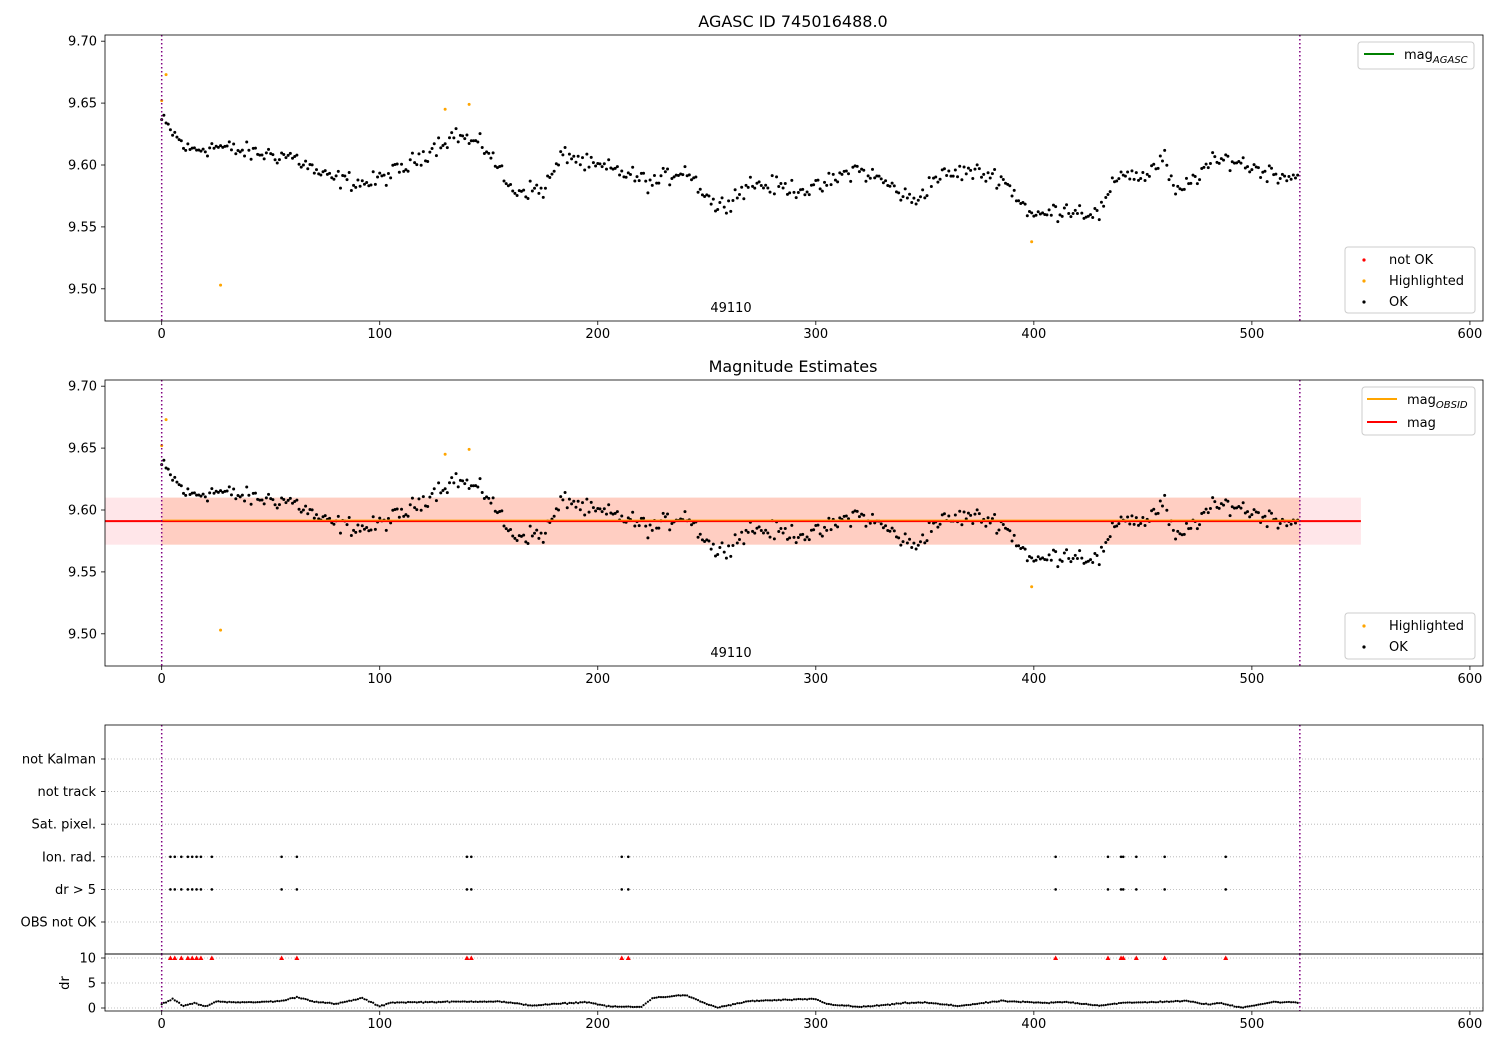 The height and width of the screenshot is (1050, 1500). What do you see at coordinates (87, 959) in the screenshot?
I see `dr-ytick-label-2: 10` at bounding box center [87, 959].